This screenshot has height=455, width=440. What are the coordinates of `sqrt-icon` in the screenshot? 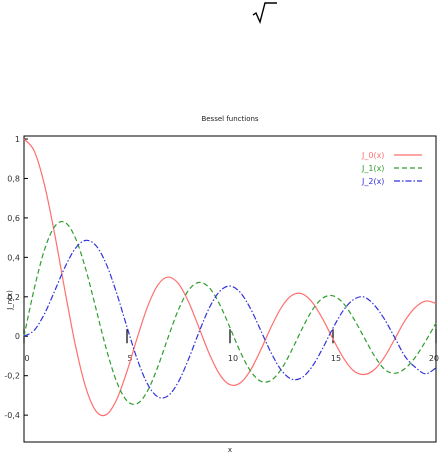 It's located at (265, 13).